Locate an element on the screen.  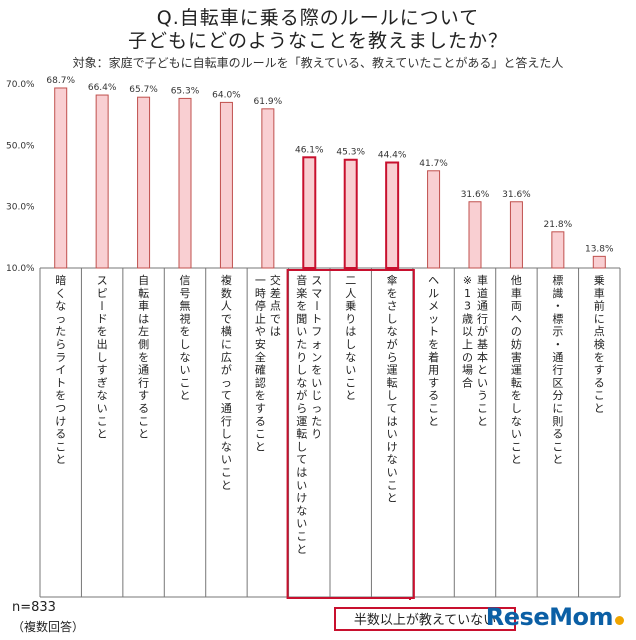
category-label-char: ス is located at coordinates (316, 280).